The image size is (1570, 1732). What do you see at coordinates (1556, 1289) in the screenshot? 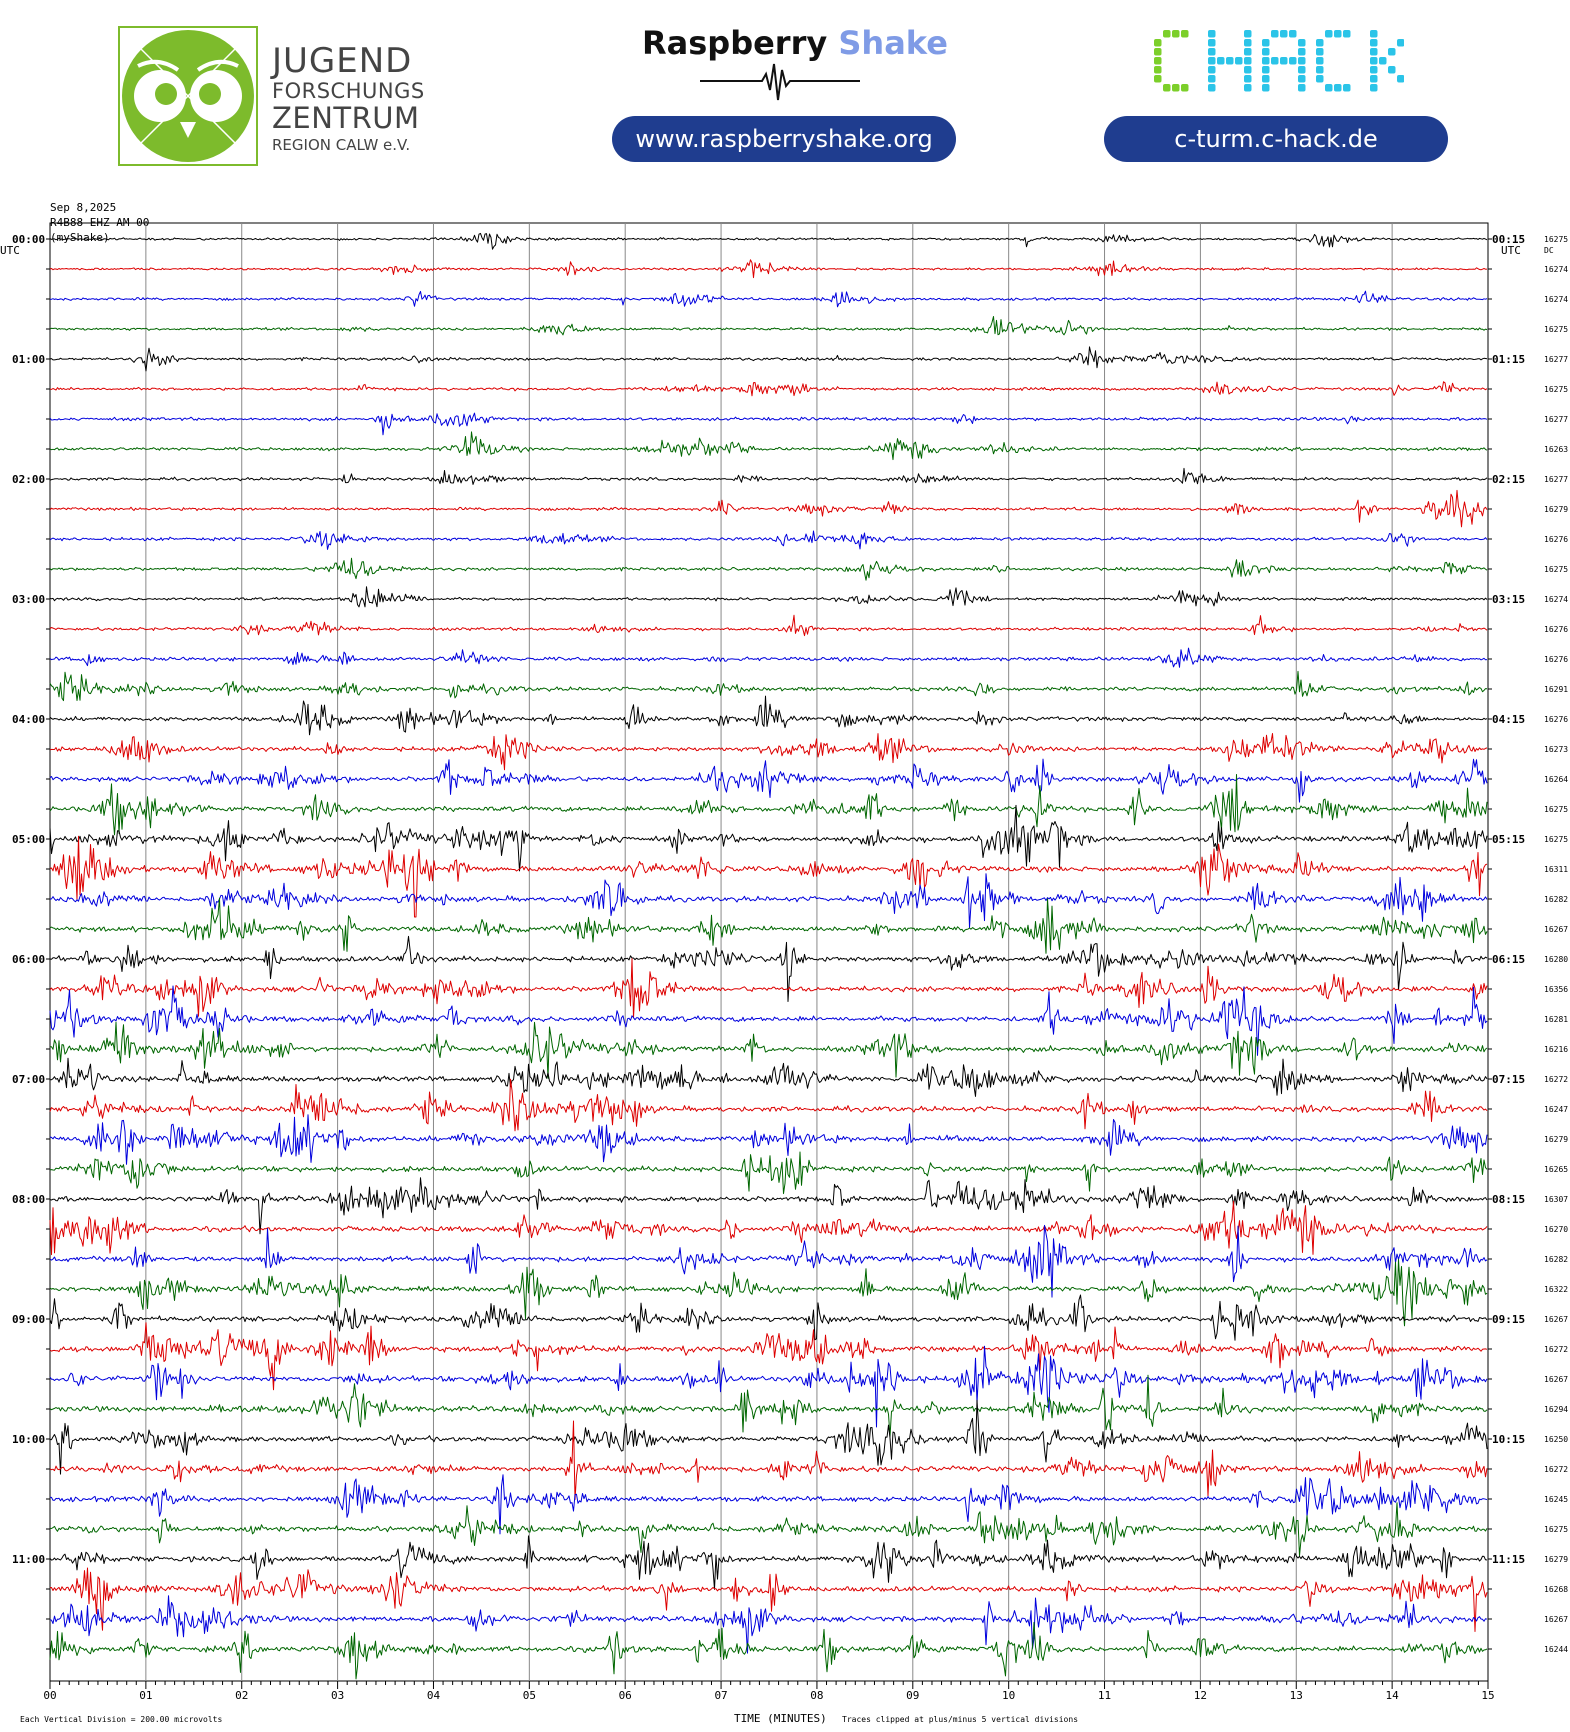
I see `dc-offset-label: 16322` at bounding box center [1556, 1289].